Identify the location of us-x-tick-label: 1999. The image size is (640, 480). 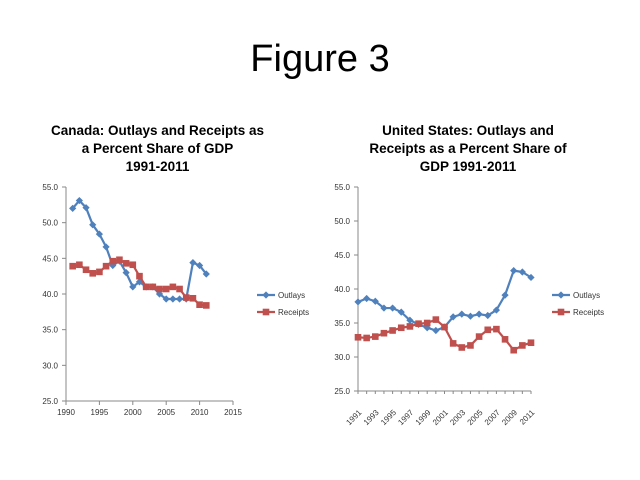
(423, 417).